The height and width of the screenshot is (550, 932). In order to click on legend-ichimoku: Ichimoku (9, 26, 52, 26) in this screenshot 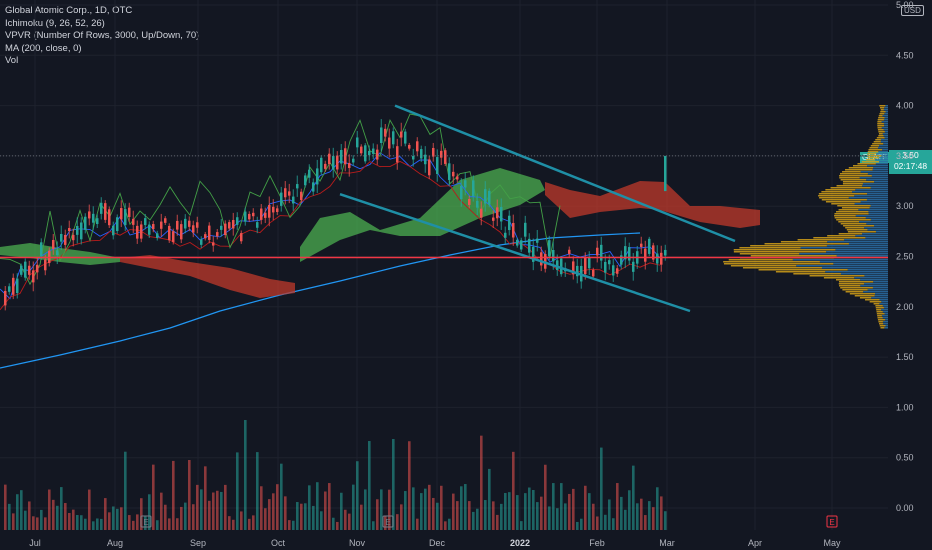, I will do `click(55, 23)`.